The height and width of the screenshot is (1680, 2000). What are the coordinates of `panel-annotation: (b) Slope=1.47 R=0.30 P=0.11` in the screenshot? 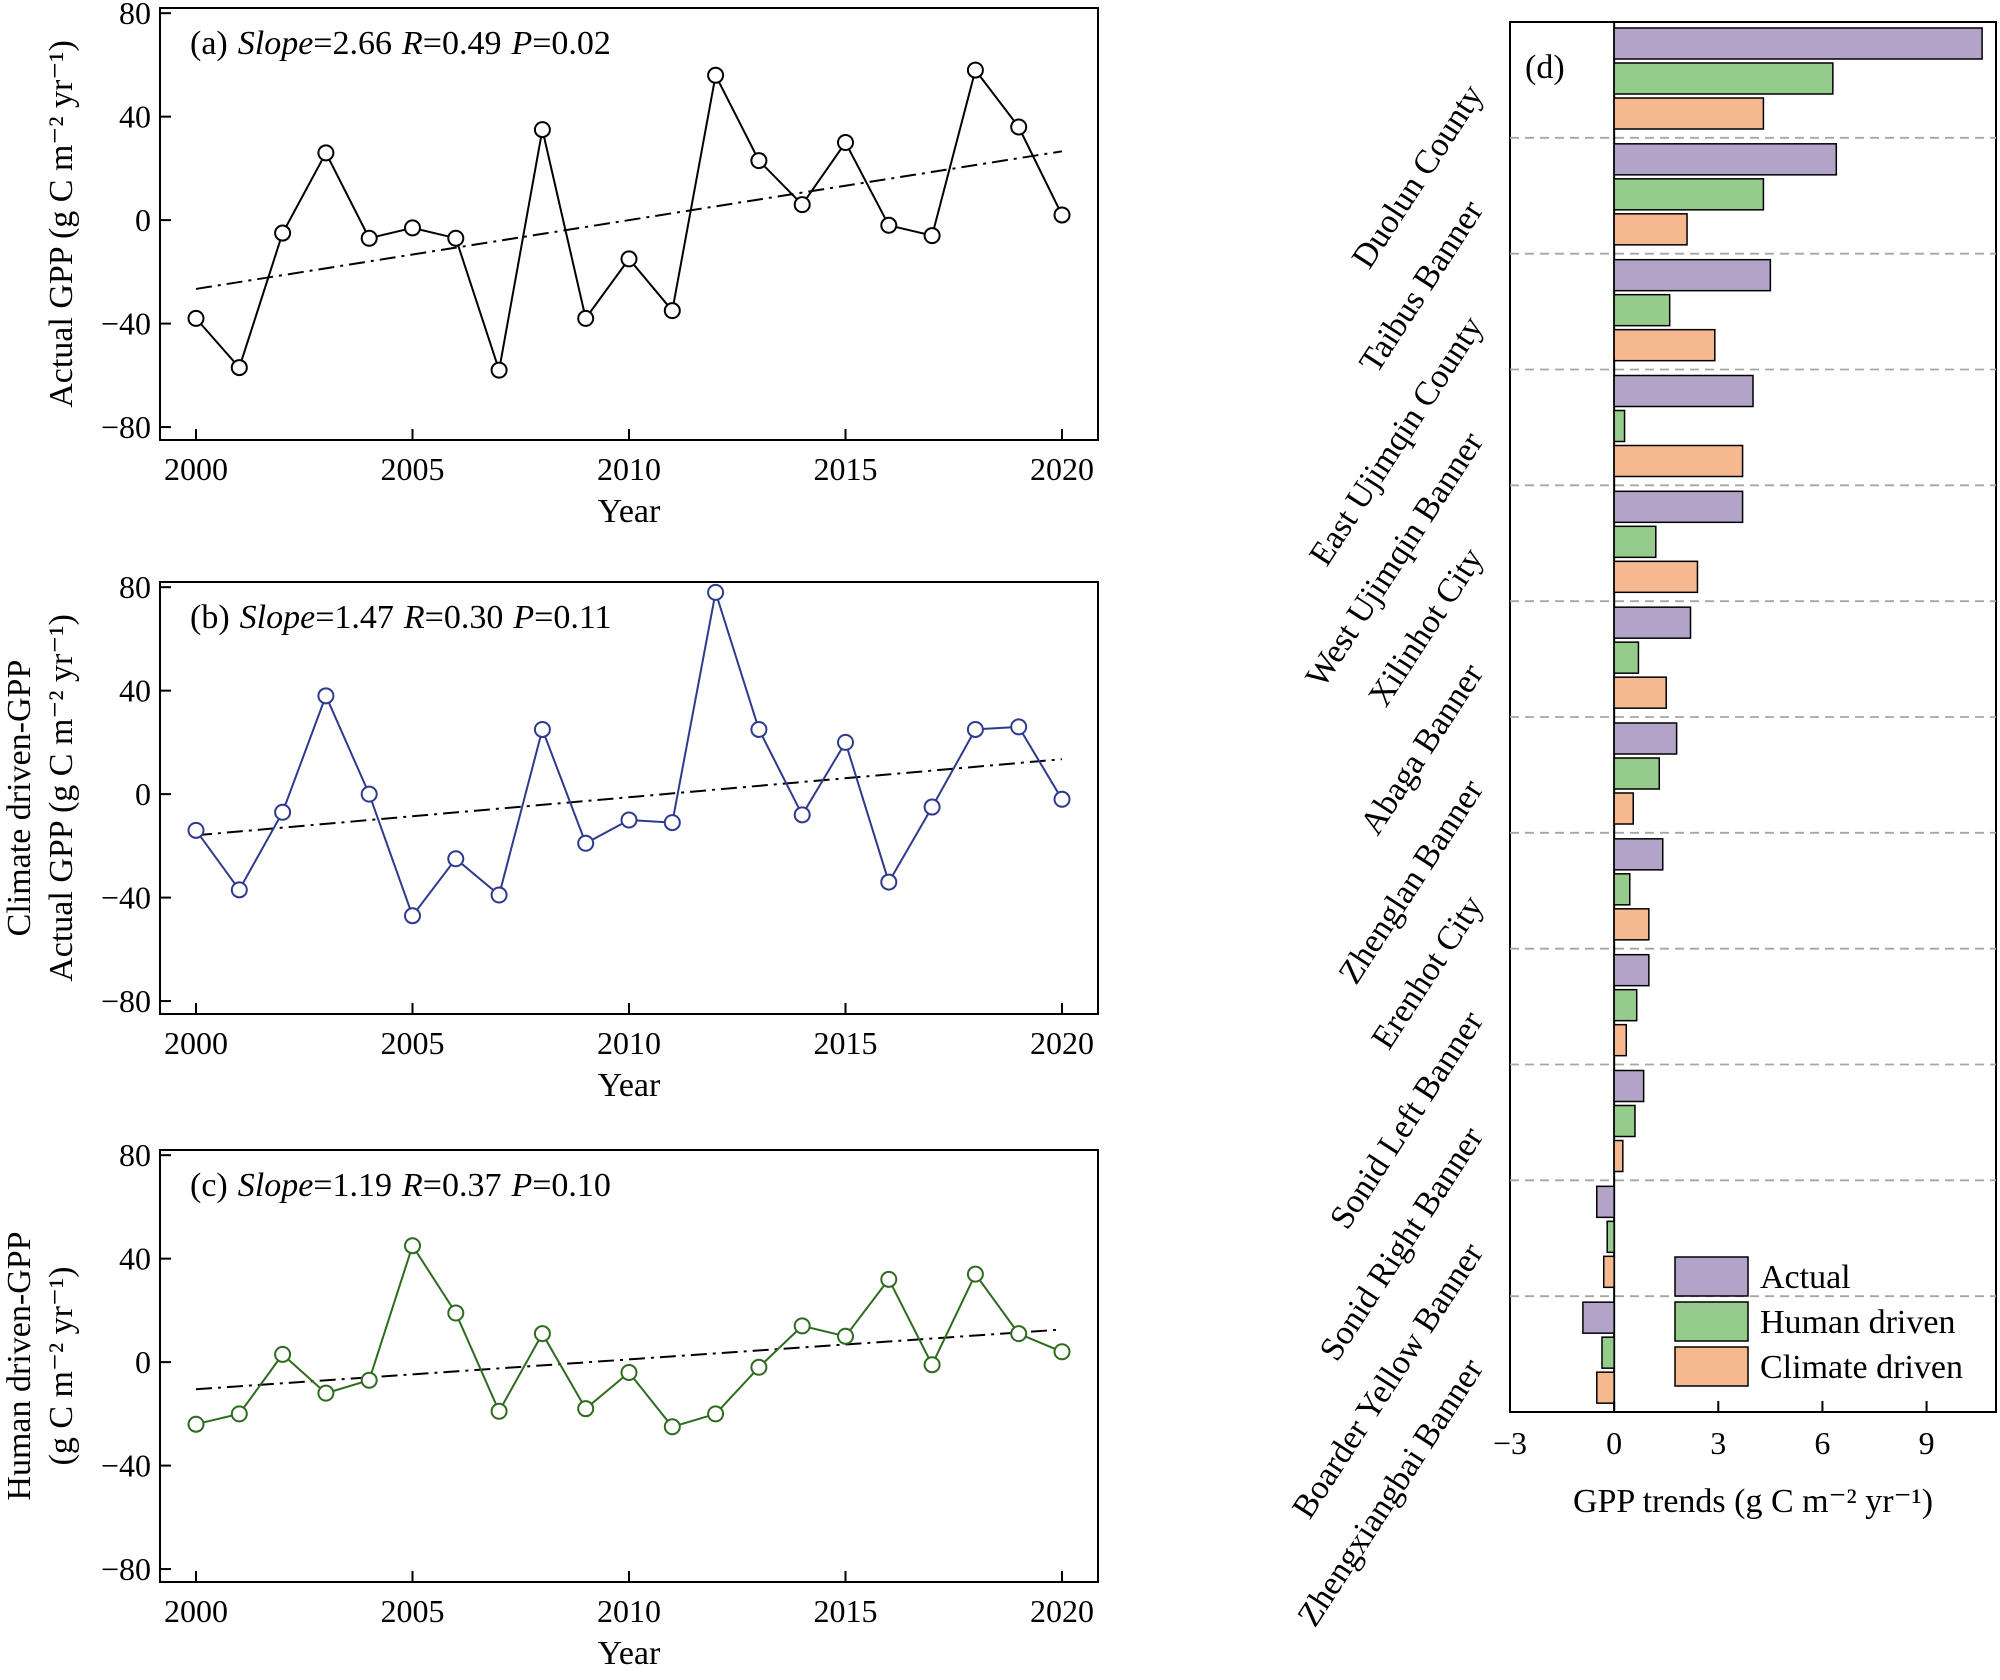 It's located at (401, 617).